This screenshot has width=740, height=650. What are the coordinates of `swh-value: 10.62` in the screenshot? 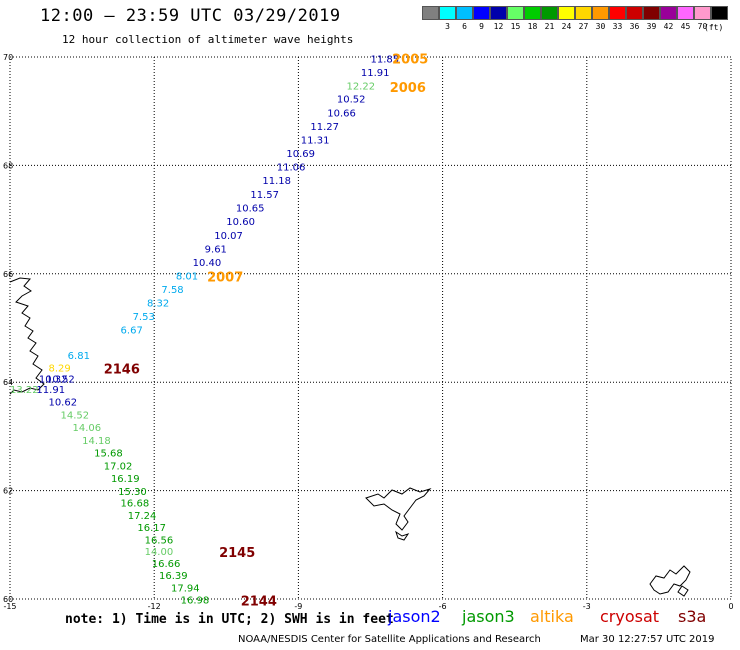 It's located at (62, 403).